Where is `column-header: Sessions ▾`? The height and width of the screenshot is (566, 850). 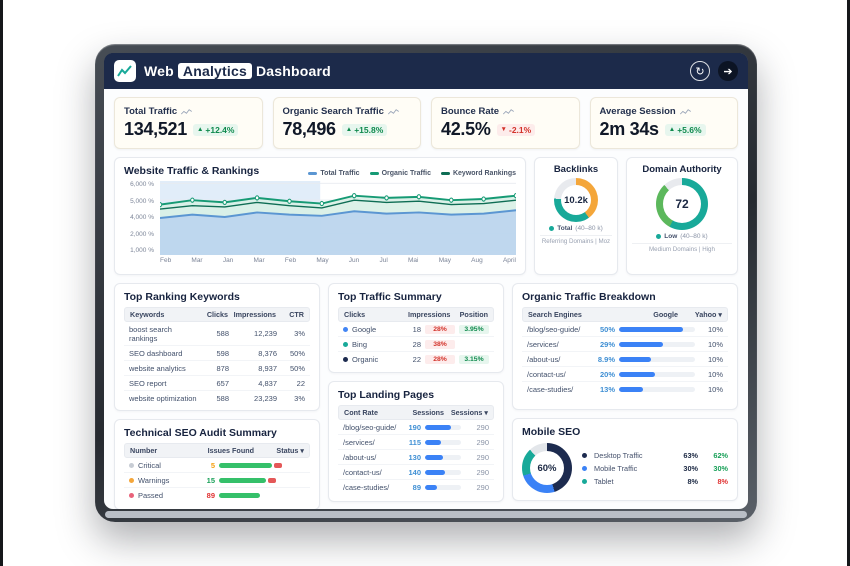
column-header: Sessions ▾ is located at coordinates (469, 412).